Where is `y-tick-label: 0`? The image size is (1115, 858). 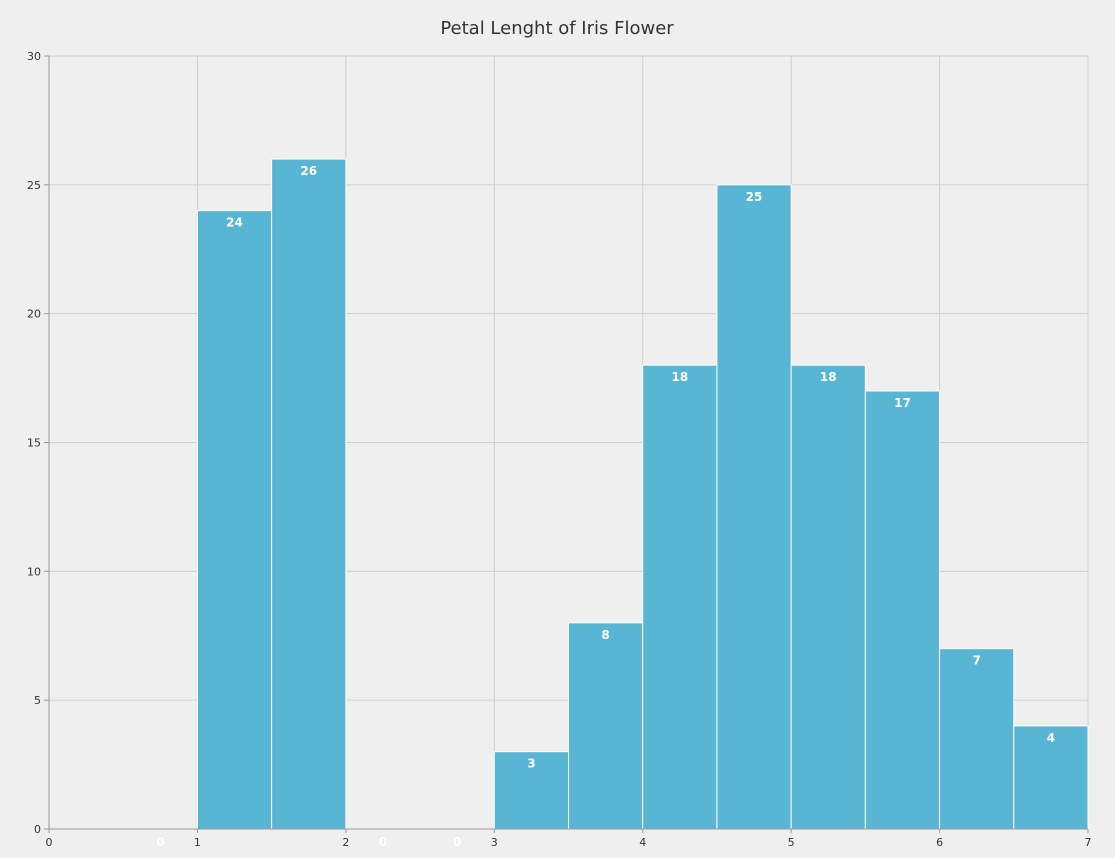 y-tick-label: 0 is located at coordinates (37, 829).